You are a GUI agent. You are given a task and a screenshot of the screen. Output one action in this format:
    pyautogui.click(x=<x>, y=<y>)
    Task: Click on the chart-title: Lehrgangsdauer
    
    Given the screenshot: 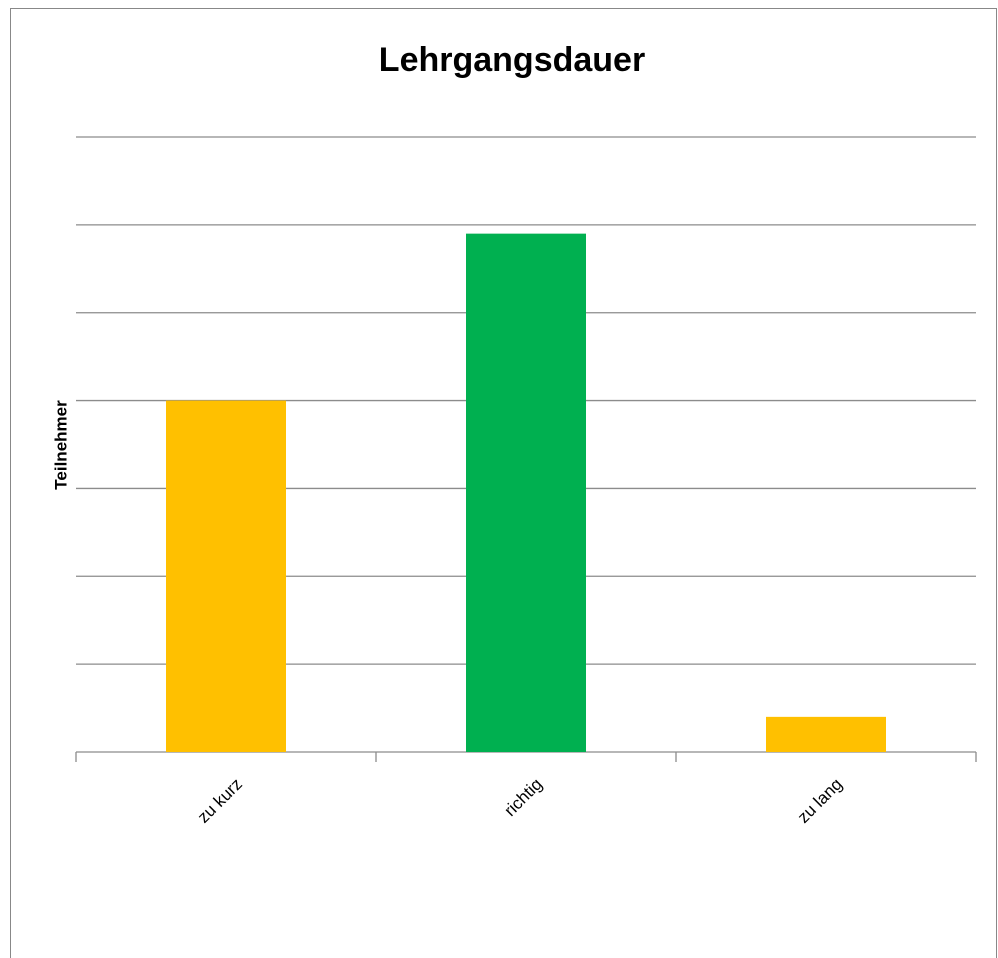 What is the action you would take?
    pyautogui.click(x=512, y=60)
    